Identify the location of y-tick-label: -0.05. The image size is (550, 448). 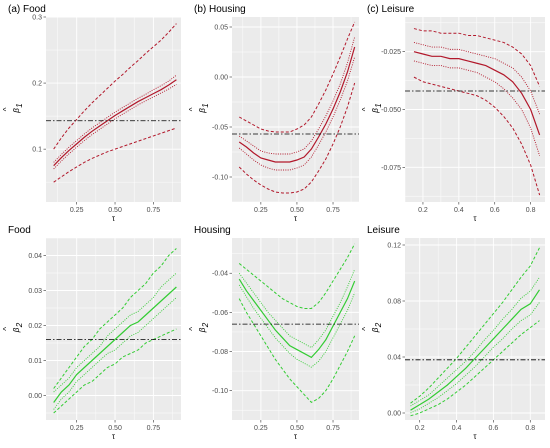
(220, 128).